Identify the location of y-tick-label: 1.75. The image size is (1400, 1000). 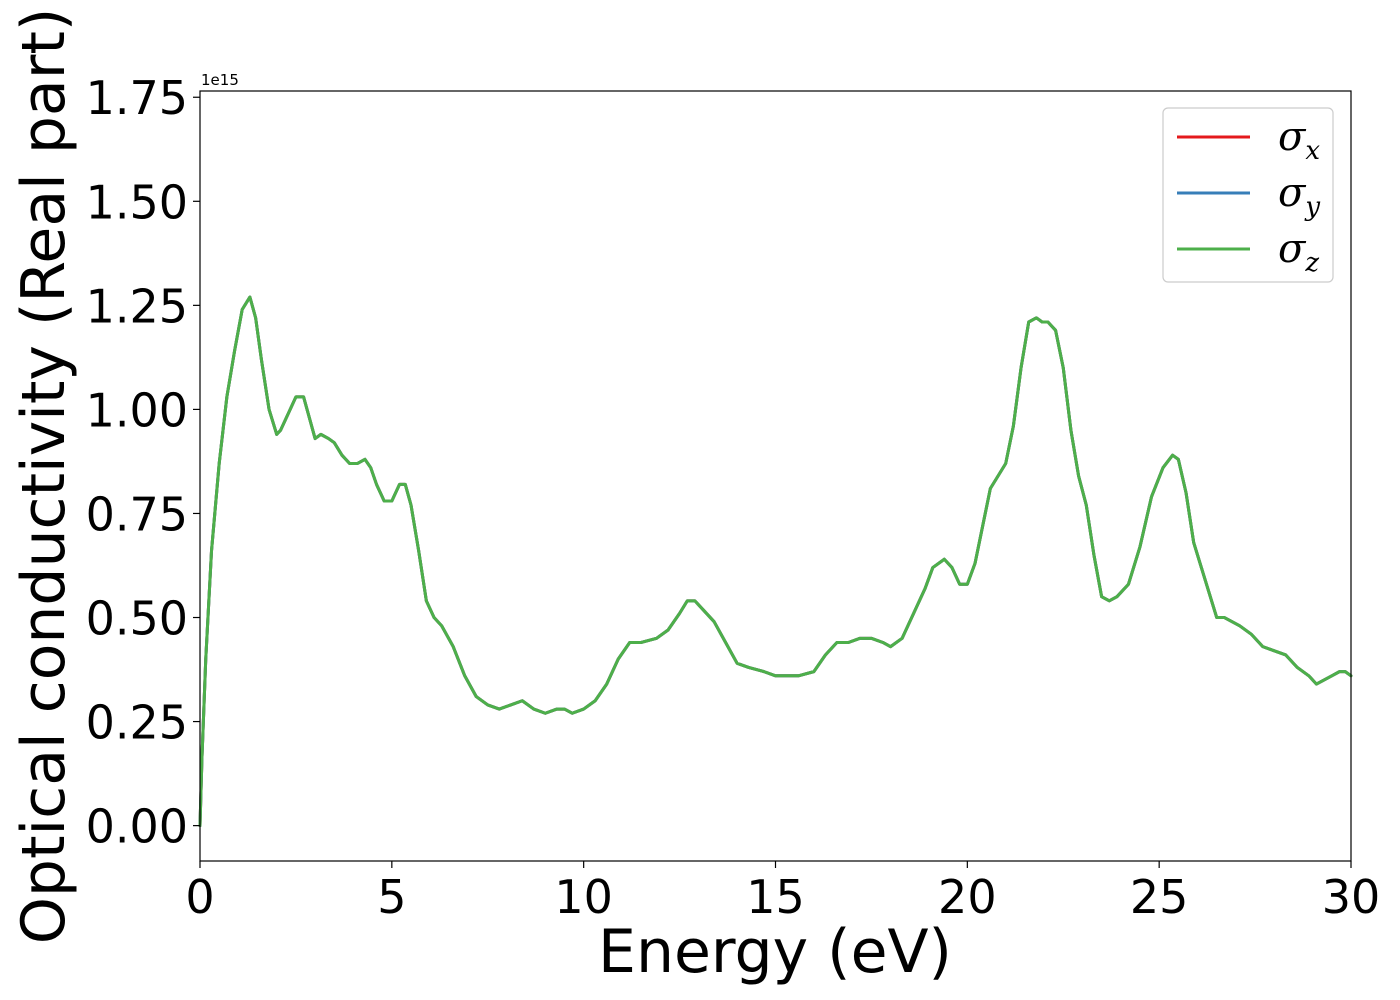
(137, 98).